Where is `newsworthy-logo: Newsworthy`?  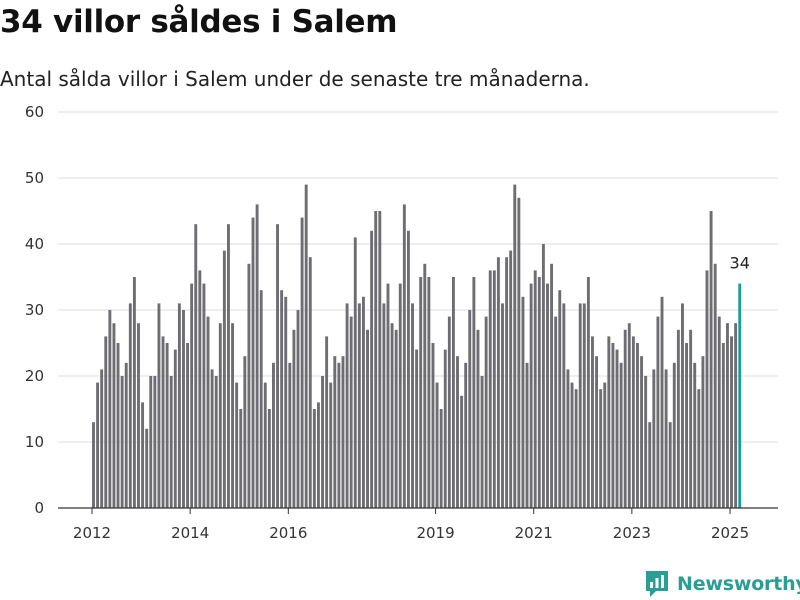 newsworthy-logo: Newsworthy is located at coordinates (722, 584).